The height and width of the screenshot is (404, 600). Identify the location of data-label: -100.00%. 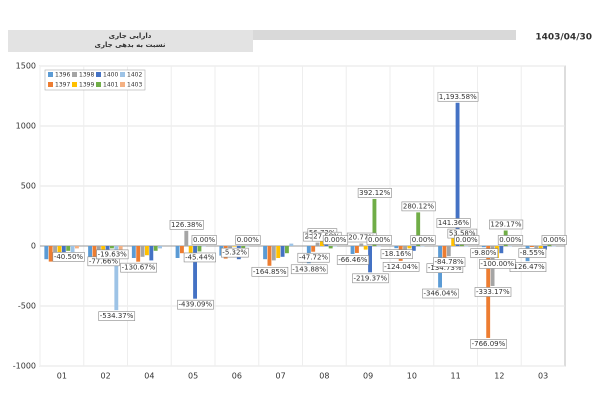
(497, 264).